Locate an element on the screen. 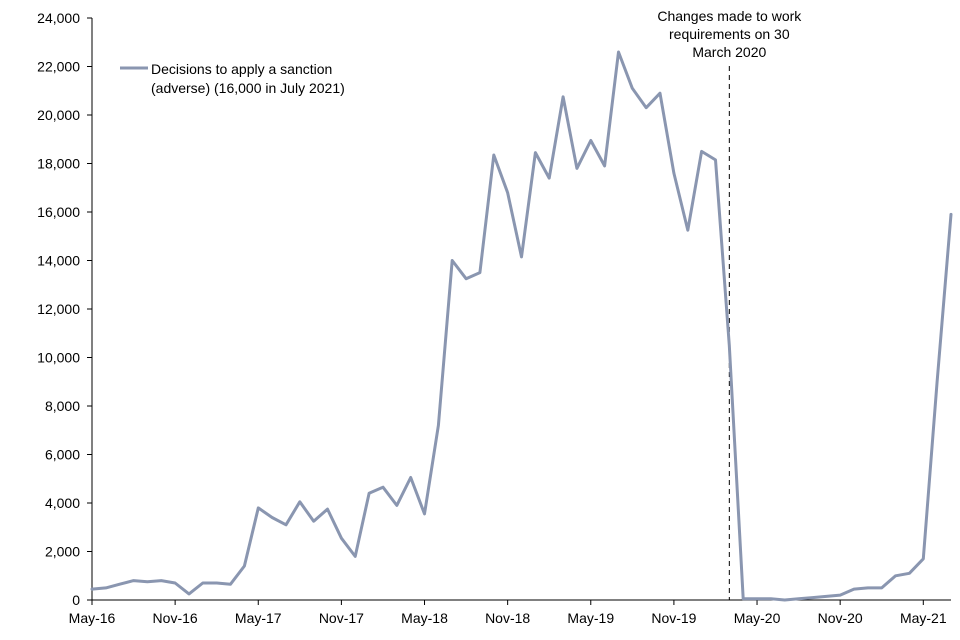 The height and width of the screenshot is (640, 960). y-tick-label: 4,000 is located at coordinates (62, 503).